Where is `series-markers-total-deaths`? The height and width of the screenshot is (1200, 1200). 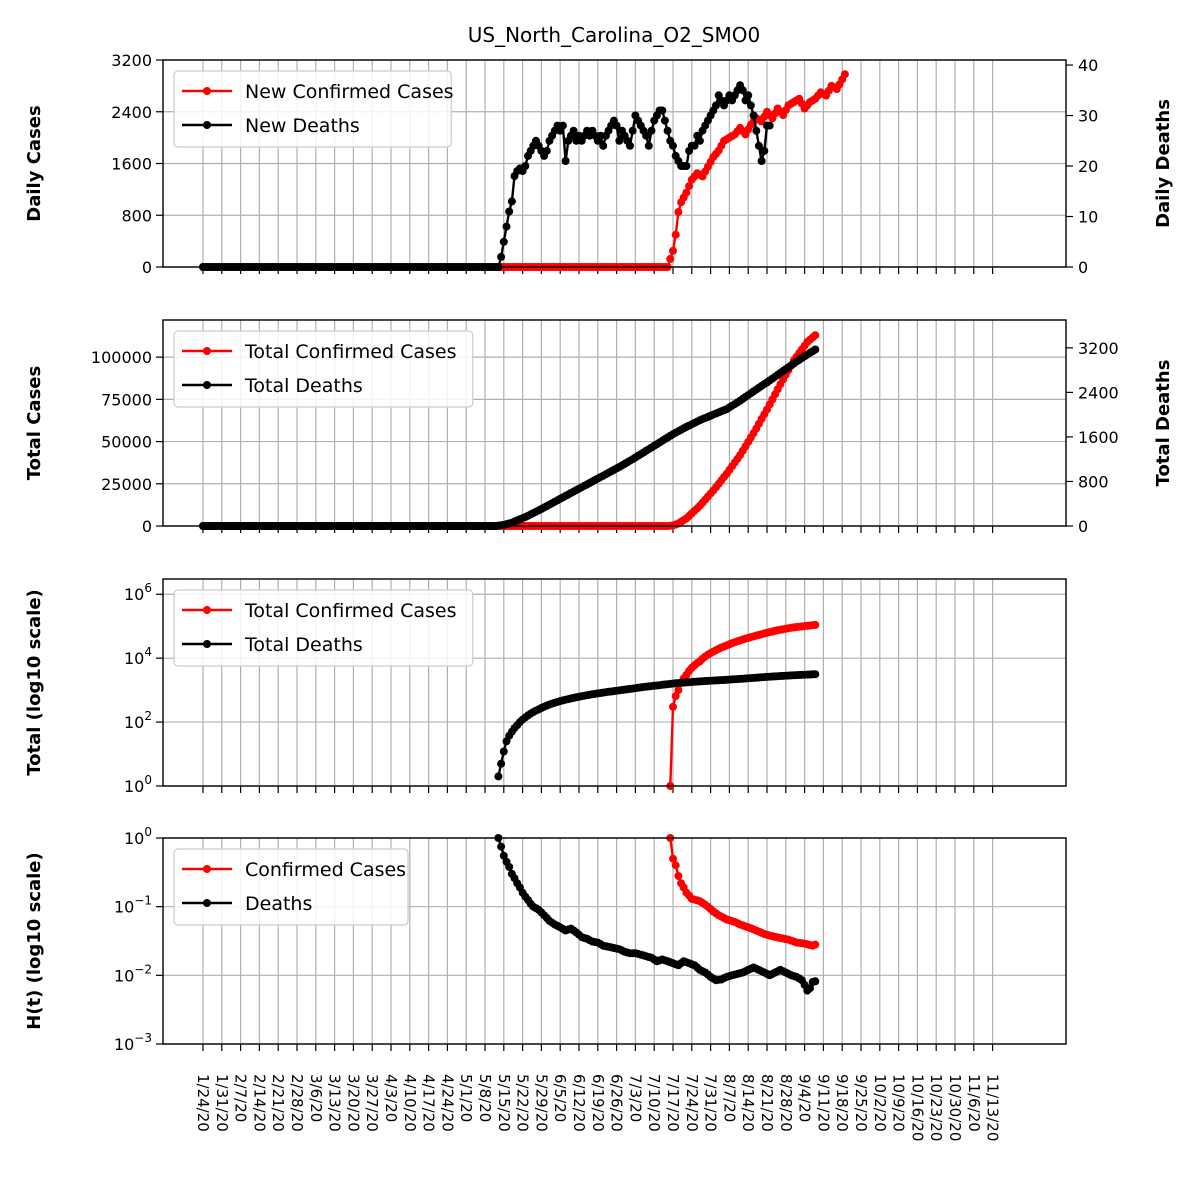 series-markers-total-deaths is located at coordinates (657, 725).